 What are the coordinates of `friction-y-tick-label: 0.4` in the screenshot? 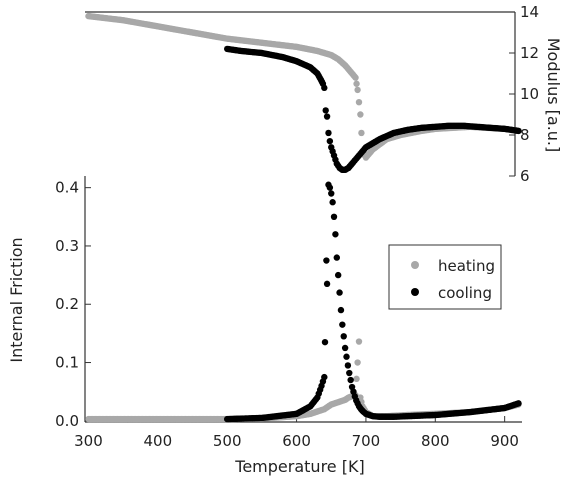 It's located at (67, 188).